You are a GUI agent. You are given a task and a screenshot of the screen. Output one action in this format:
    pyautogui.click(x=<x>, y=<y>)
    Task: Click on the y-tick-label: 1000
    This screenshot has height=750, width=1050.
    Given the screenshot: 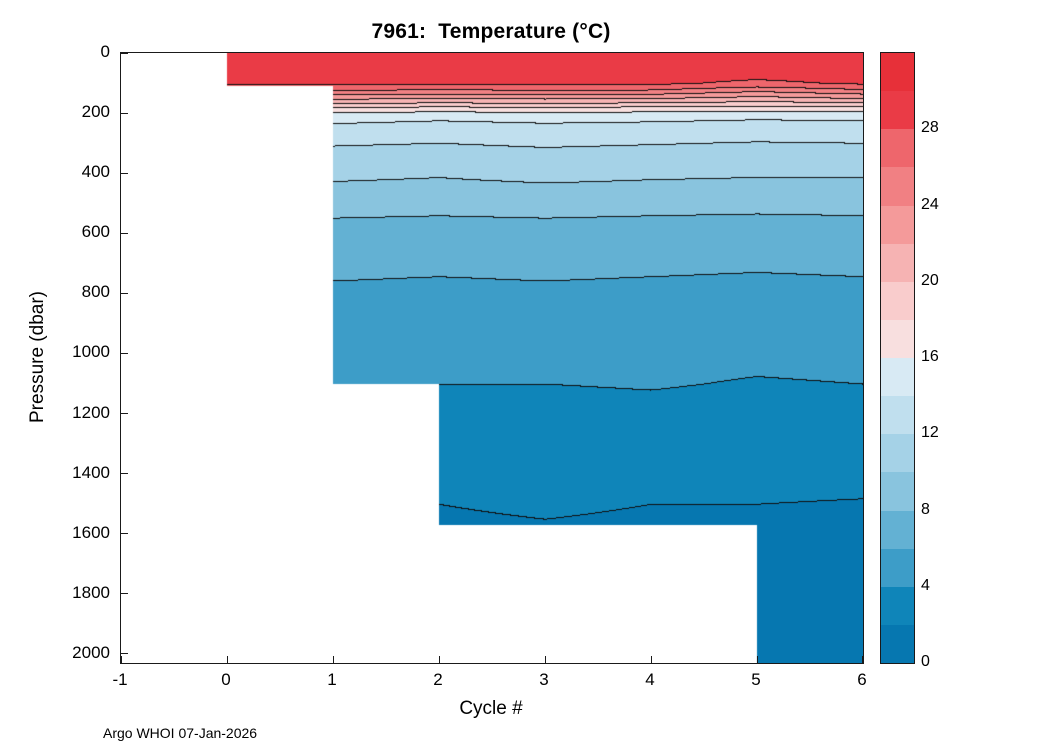 What is the action you would take?
    pyautogui.click(x=91, y=352)
    